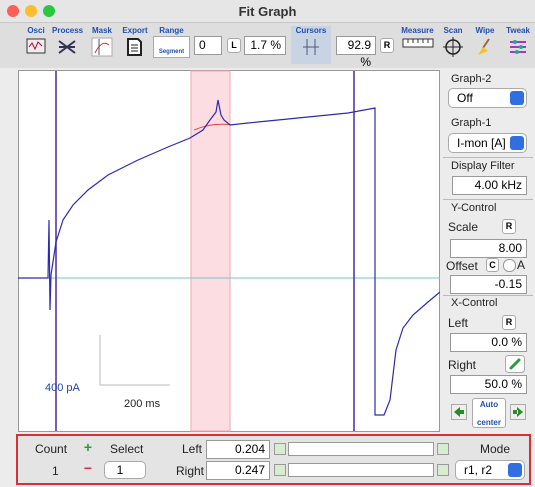 This screenshot has height=487, width=535. I want to click on left-field: 0.0 %, so click(488, 342).